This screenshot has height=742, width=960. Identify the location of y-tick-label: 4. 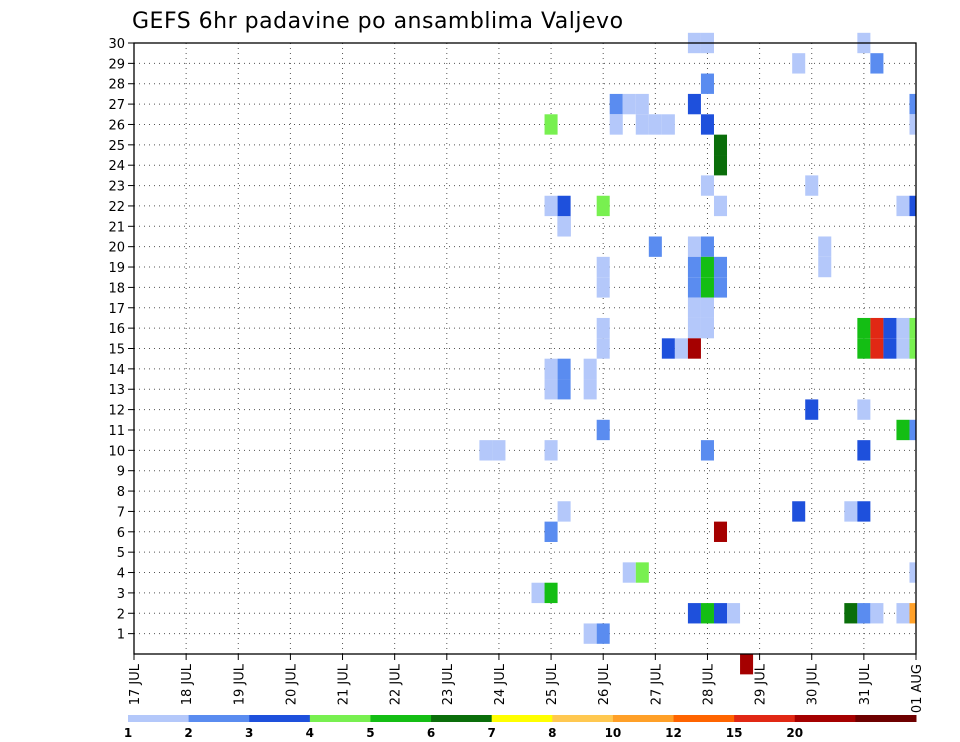
(121, 574).